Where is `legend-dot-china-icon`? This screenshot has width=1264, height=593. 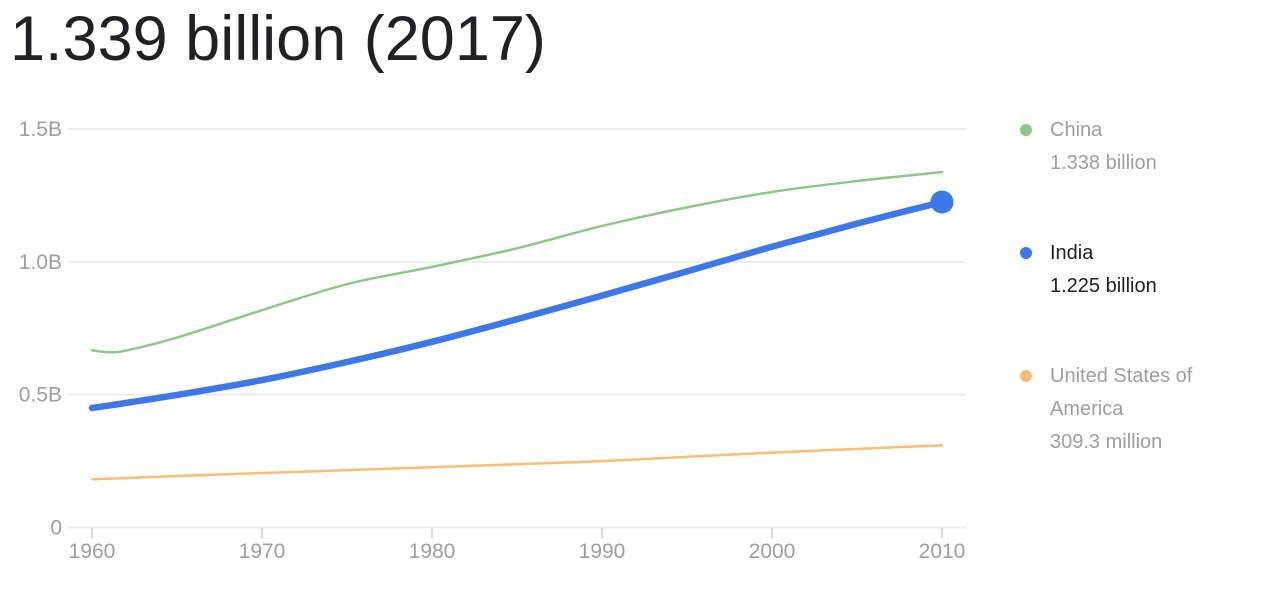 legend-dot-china-icon is located at coordinates (1026, 130).